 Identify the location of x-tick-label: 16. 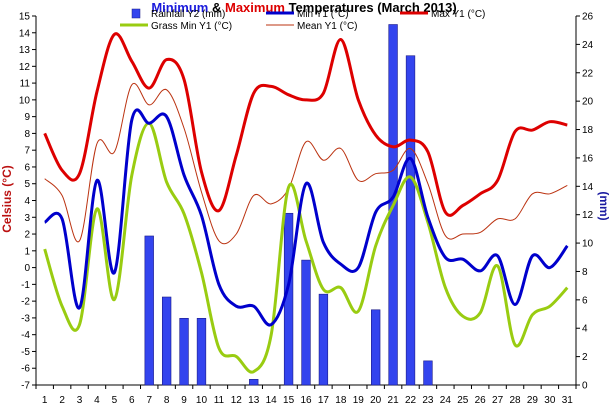
(306, 400).